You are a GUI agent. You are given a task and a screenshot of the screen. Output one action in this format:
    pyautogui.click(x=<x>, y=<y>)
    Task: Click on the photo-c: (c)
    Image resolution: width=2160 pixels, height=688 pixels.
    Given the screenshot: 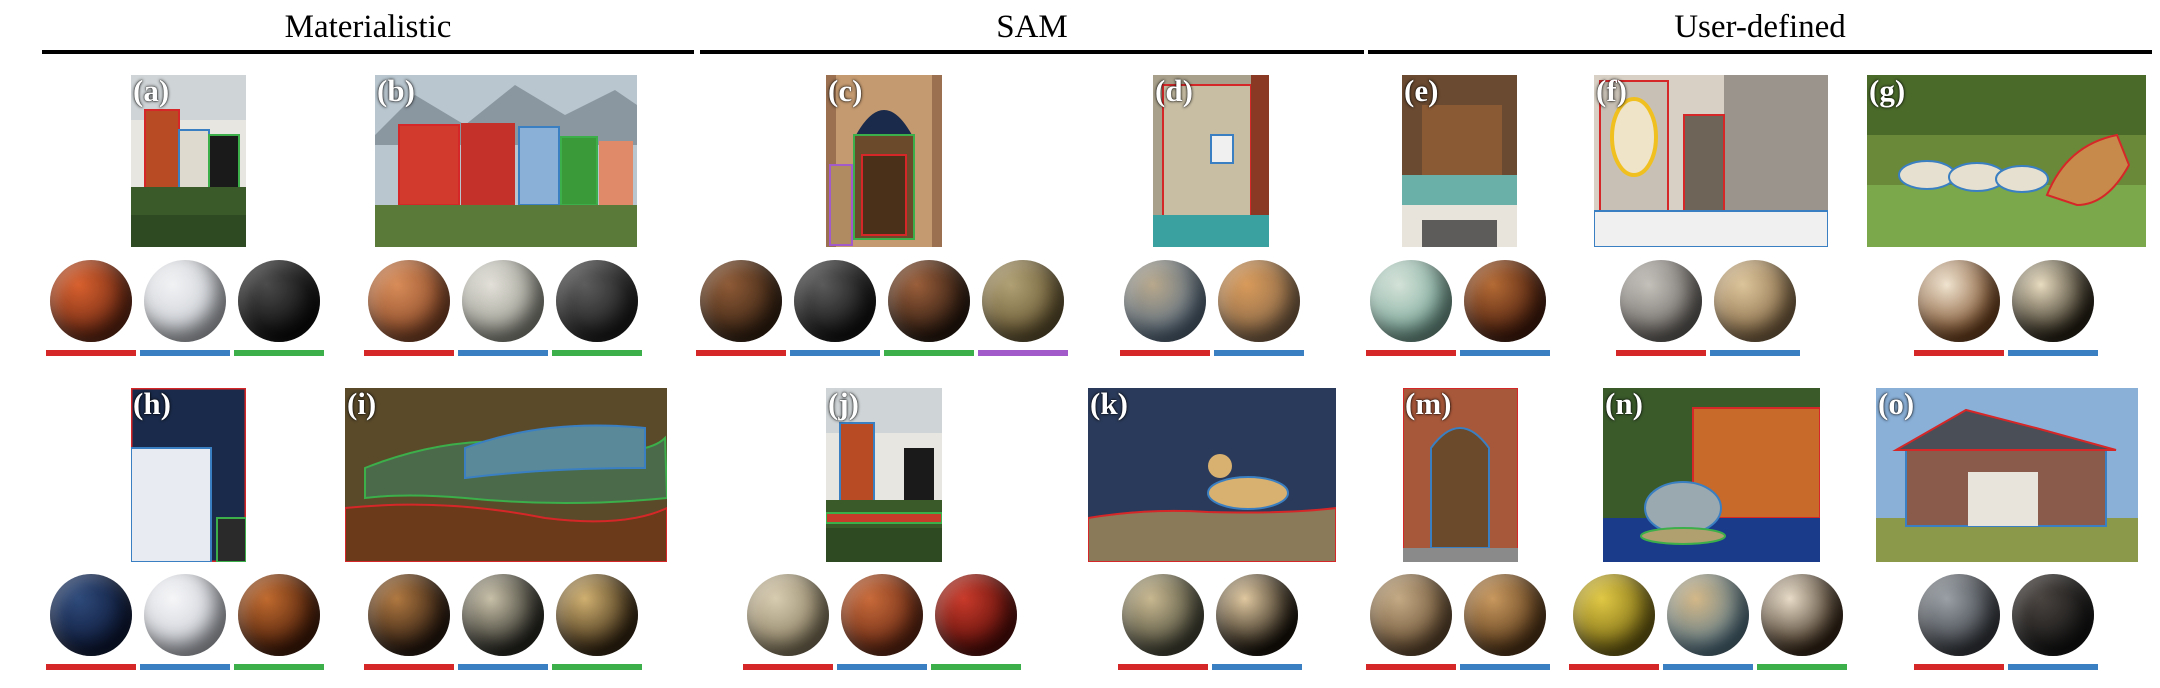 What is the action you would take?
    pyautogui.click(x=884, y=161)
    